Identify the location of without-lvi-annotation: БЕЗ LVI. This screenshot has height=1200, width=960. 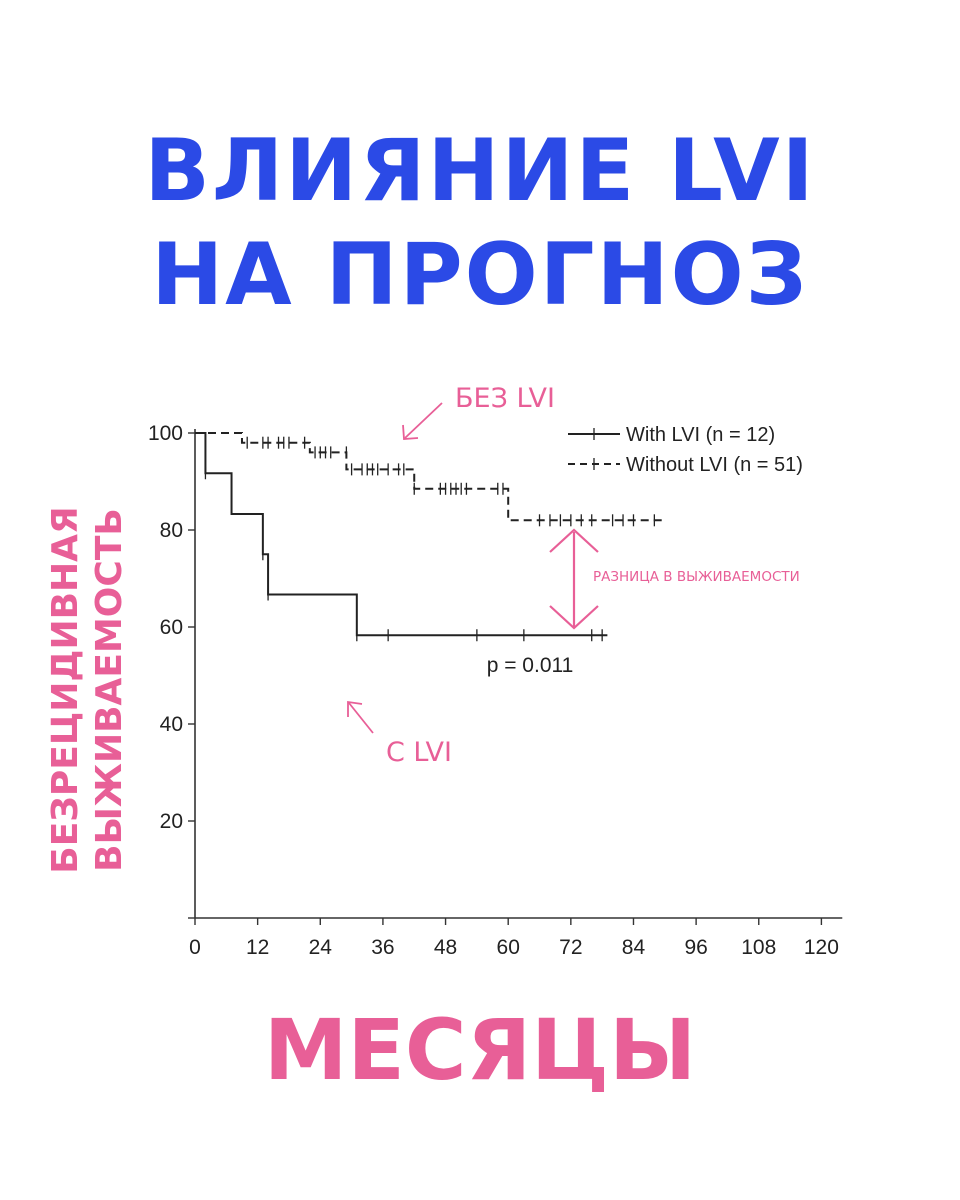
(505, 398).